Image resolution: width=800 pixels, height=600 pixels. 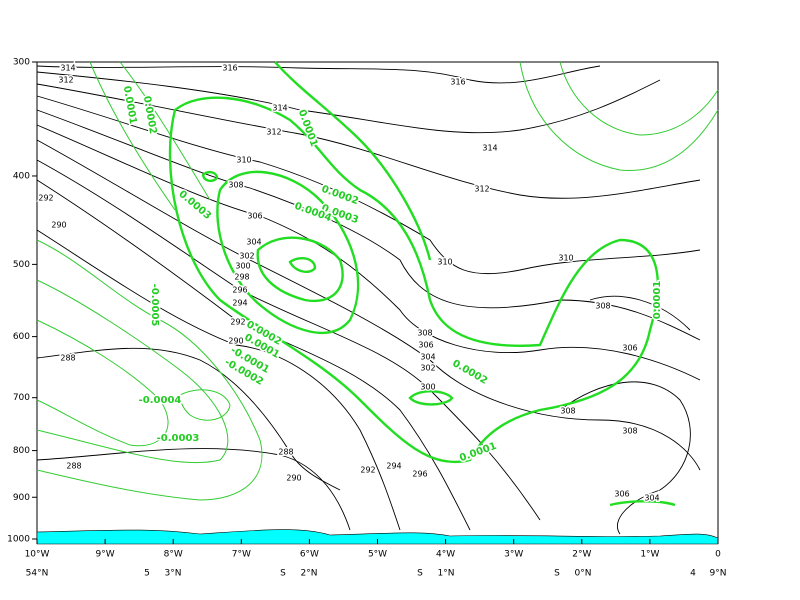 I want to click on x-tick-label: 7°W, so click(x=241, y=555).